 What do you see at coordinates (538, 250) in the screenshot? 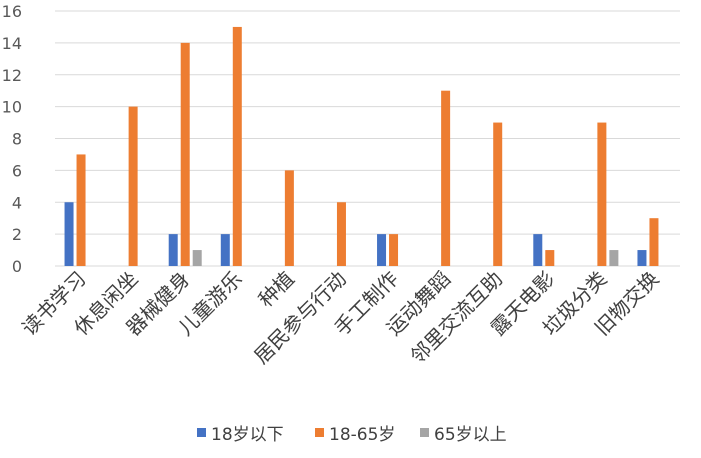
I see `bar-18岁以下-露天电影` at bounding box center [538, 250].